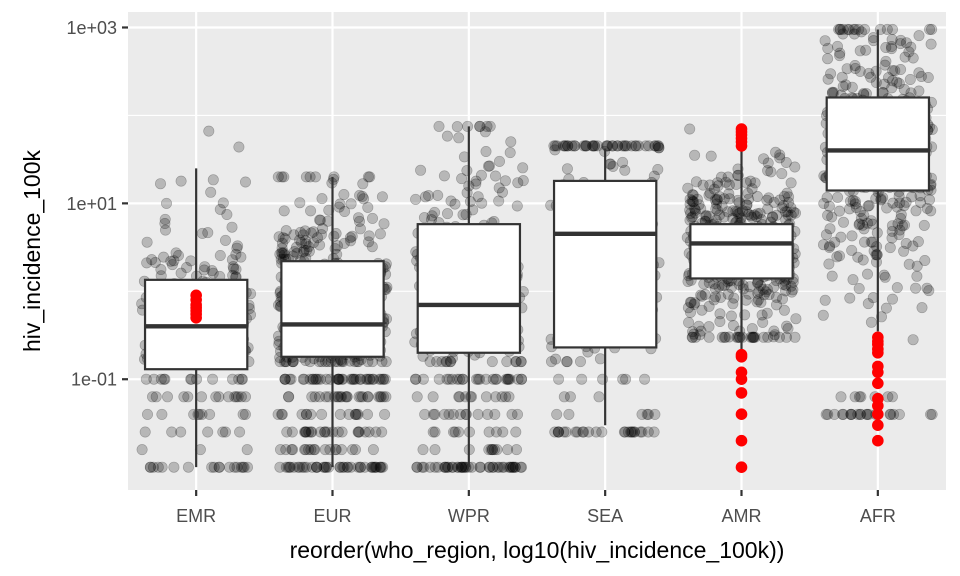 The width and height of the screenshot is (960, 576). Describe the element at coordinates (196, 318) in the screenshot. I see `boxplot-emr` at that location.